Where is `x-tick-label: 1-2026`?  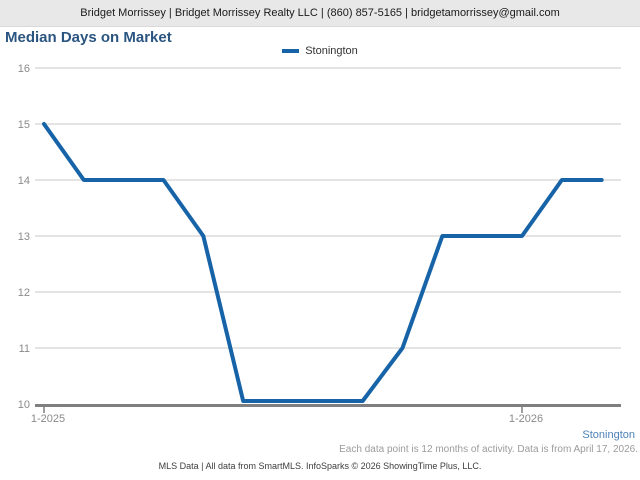 x-tick-label: 1-2026 is located at coordinates (526, 419).